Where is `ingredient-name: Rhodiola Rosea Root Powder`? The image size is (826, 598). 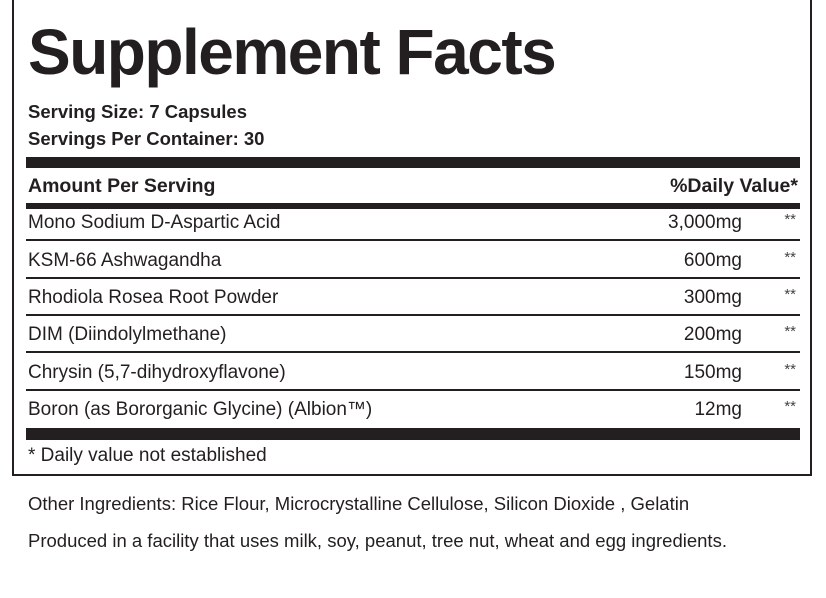 ingredient-name: Rhodiola Rosea Root Powder is located at coordinates (153, 297).